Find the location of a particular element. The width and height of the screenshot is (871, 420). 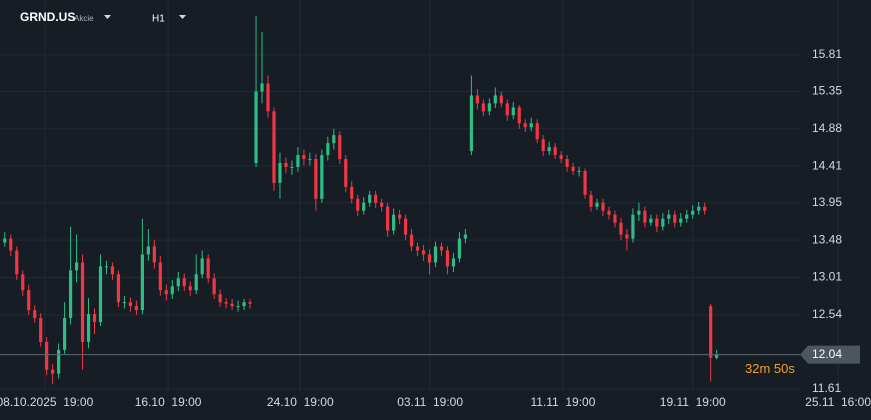

current-price-label: 12.04 is located at coordinates (827, 354).